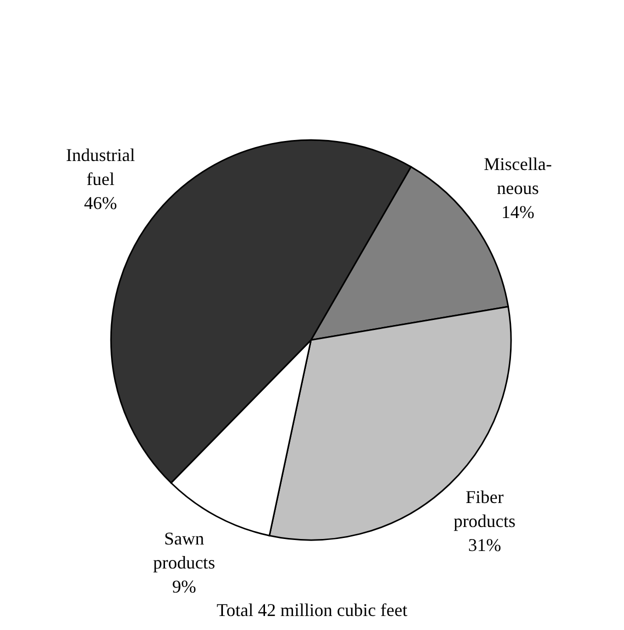 The height and width of the screenshot is (630, 624). What do you see at coordinates (485, 545) in the screenshot?
I see `data-label: 31%` at bounding box center [485, 545].